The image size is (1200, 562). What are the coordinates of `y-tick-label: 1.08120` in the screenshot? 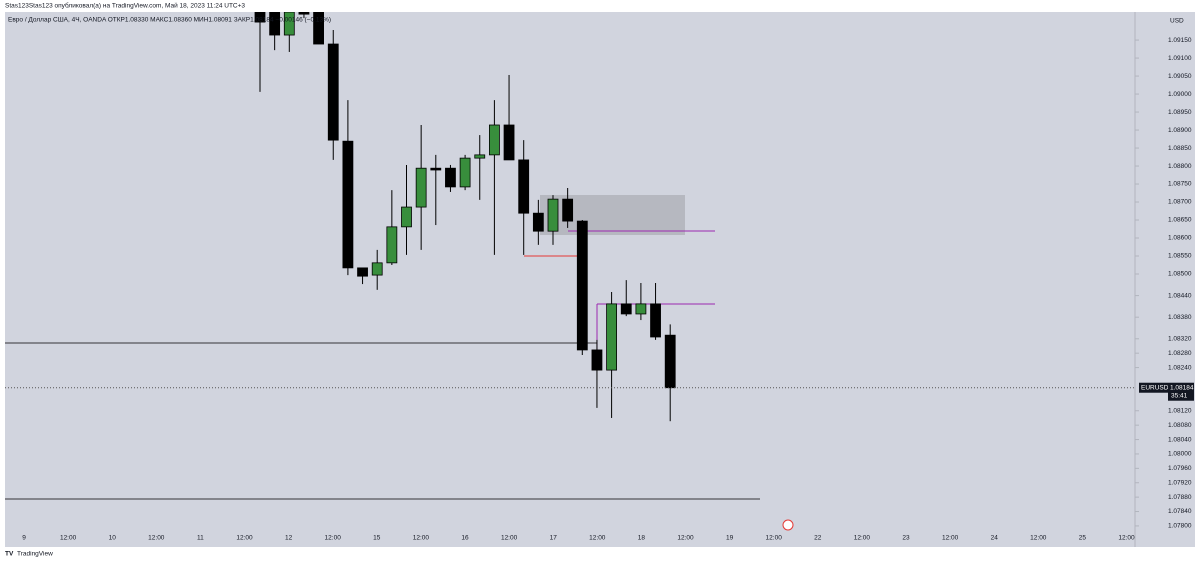 It's located at (1180, 410).